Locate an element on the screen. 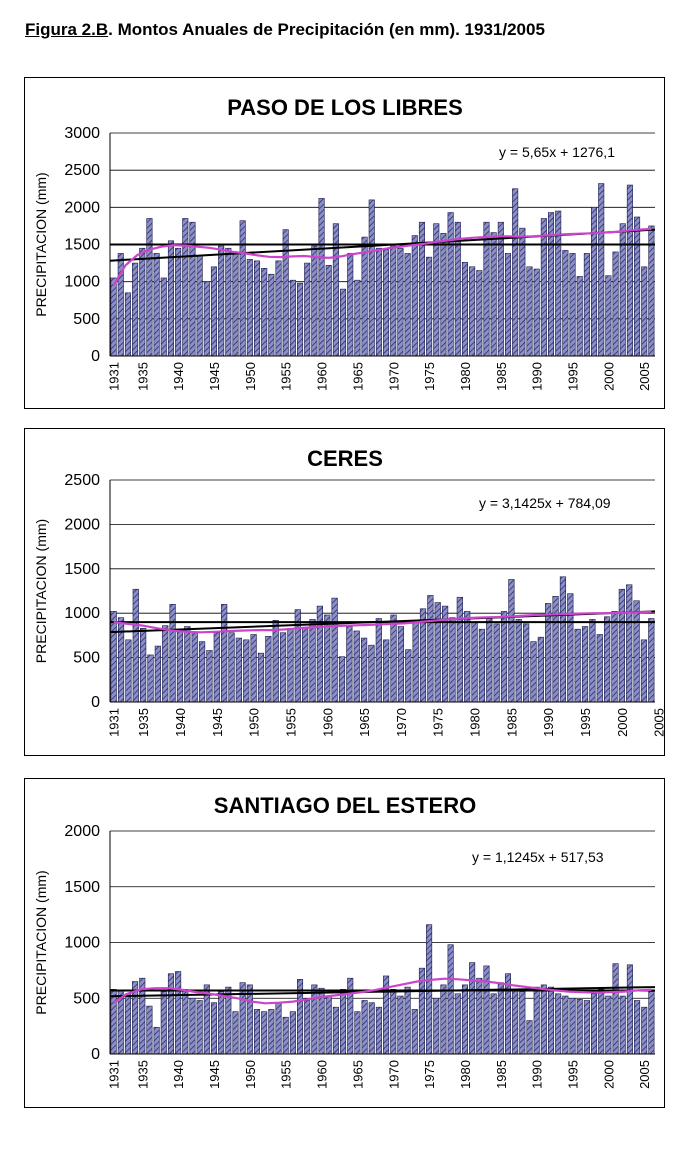 This screenshot has width=700, height=1161. bar-1936 is located at coordinates (149, 1030).